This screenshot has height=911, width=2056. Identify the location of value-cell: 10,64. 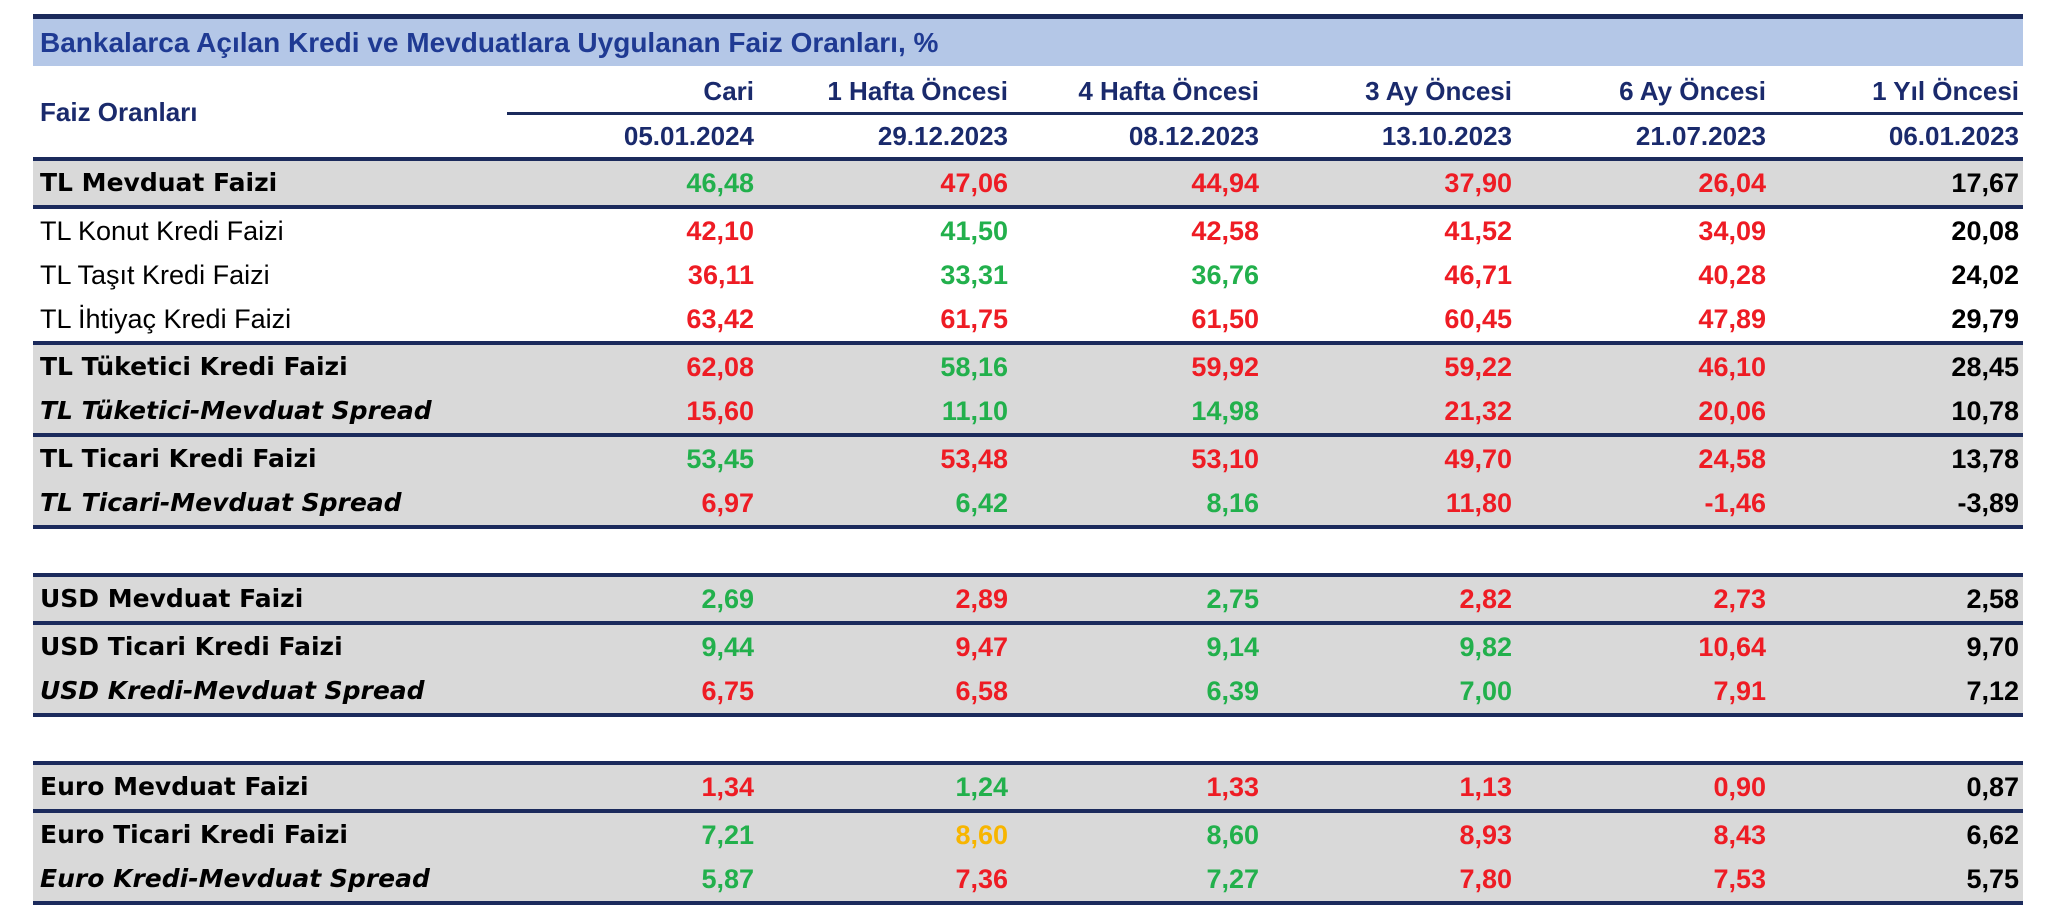
(1732, 647).